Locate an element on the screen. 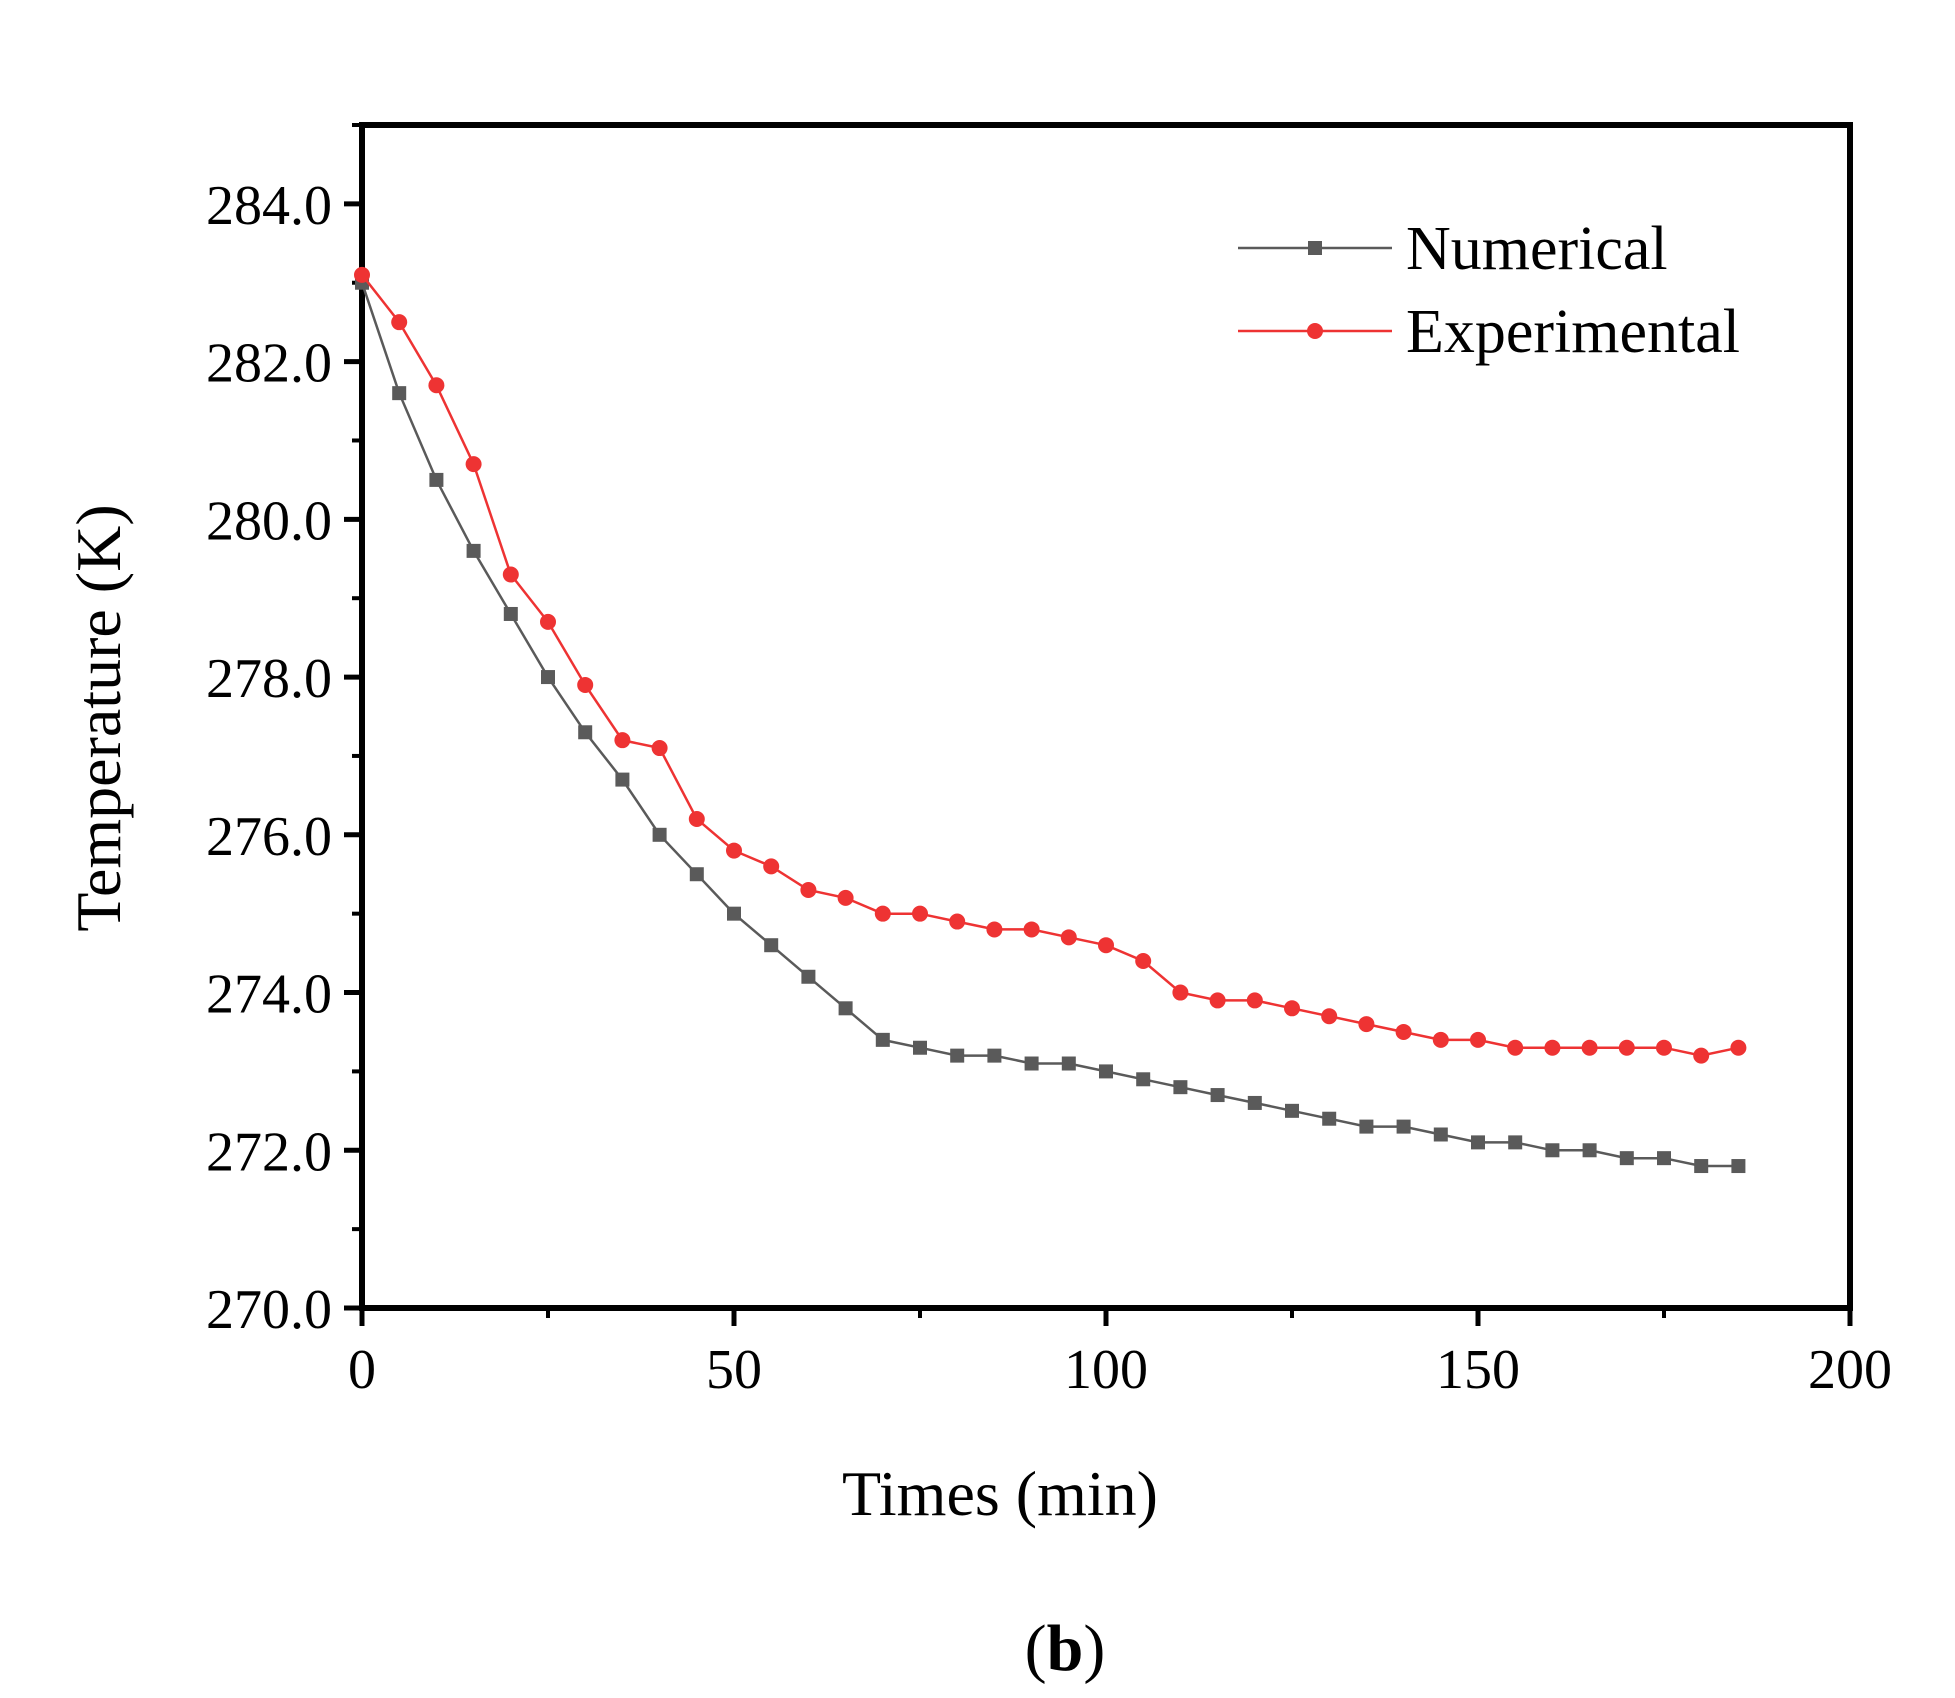  legend-item-experimental: Experimental is located at coordinates (1489, 332).